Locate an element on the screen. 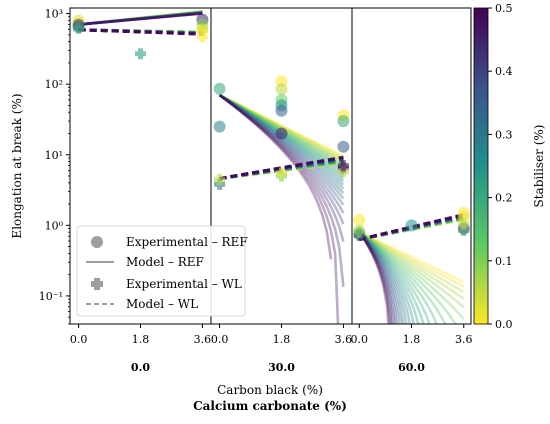  colorbar-tick-label: 0.3 is located at coordinates (504, 134).